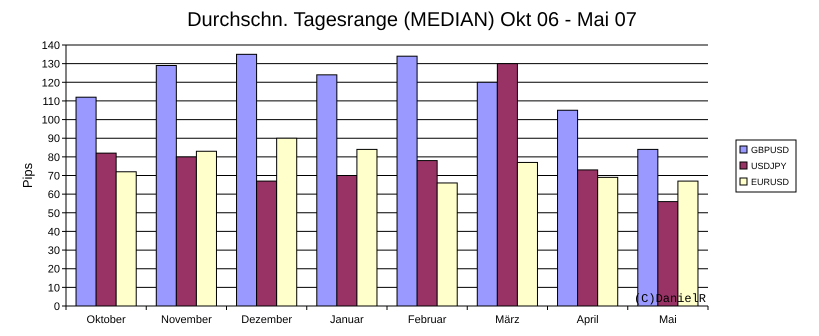 The image size is (819, 336). Describe the element at coordinates (54, 176) in the screenshot. I see `y-tick-label: 70` at that location.